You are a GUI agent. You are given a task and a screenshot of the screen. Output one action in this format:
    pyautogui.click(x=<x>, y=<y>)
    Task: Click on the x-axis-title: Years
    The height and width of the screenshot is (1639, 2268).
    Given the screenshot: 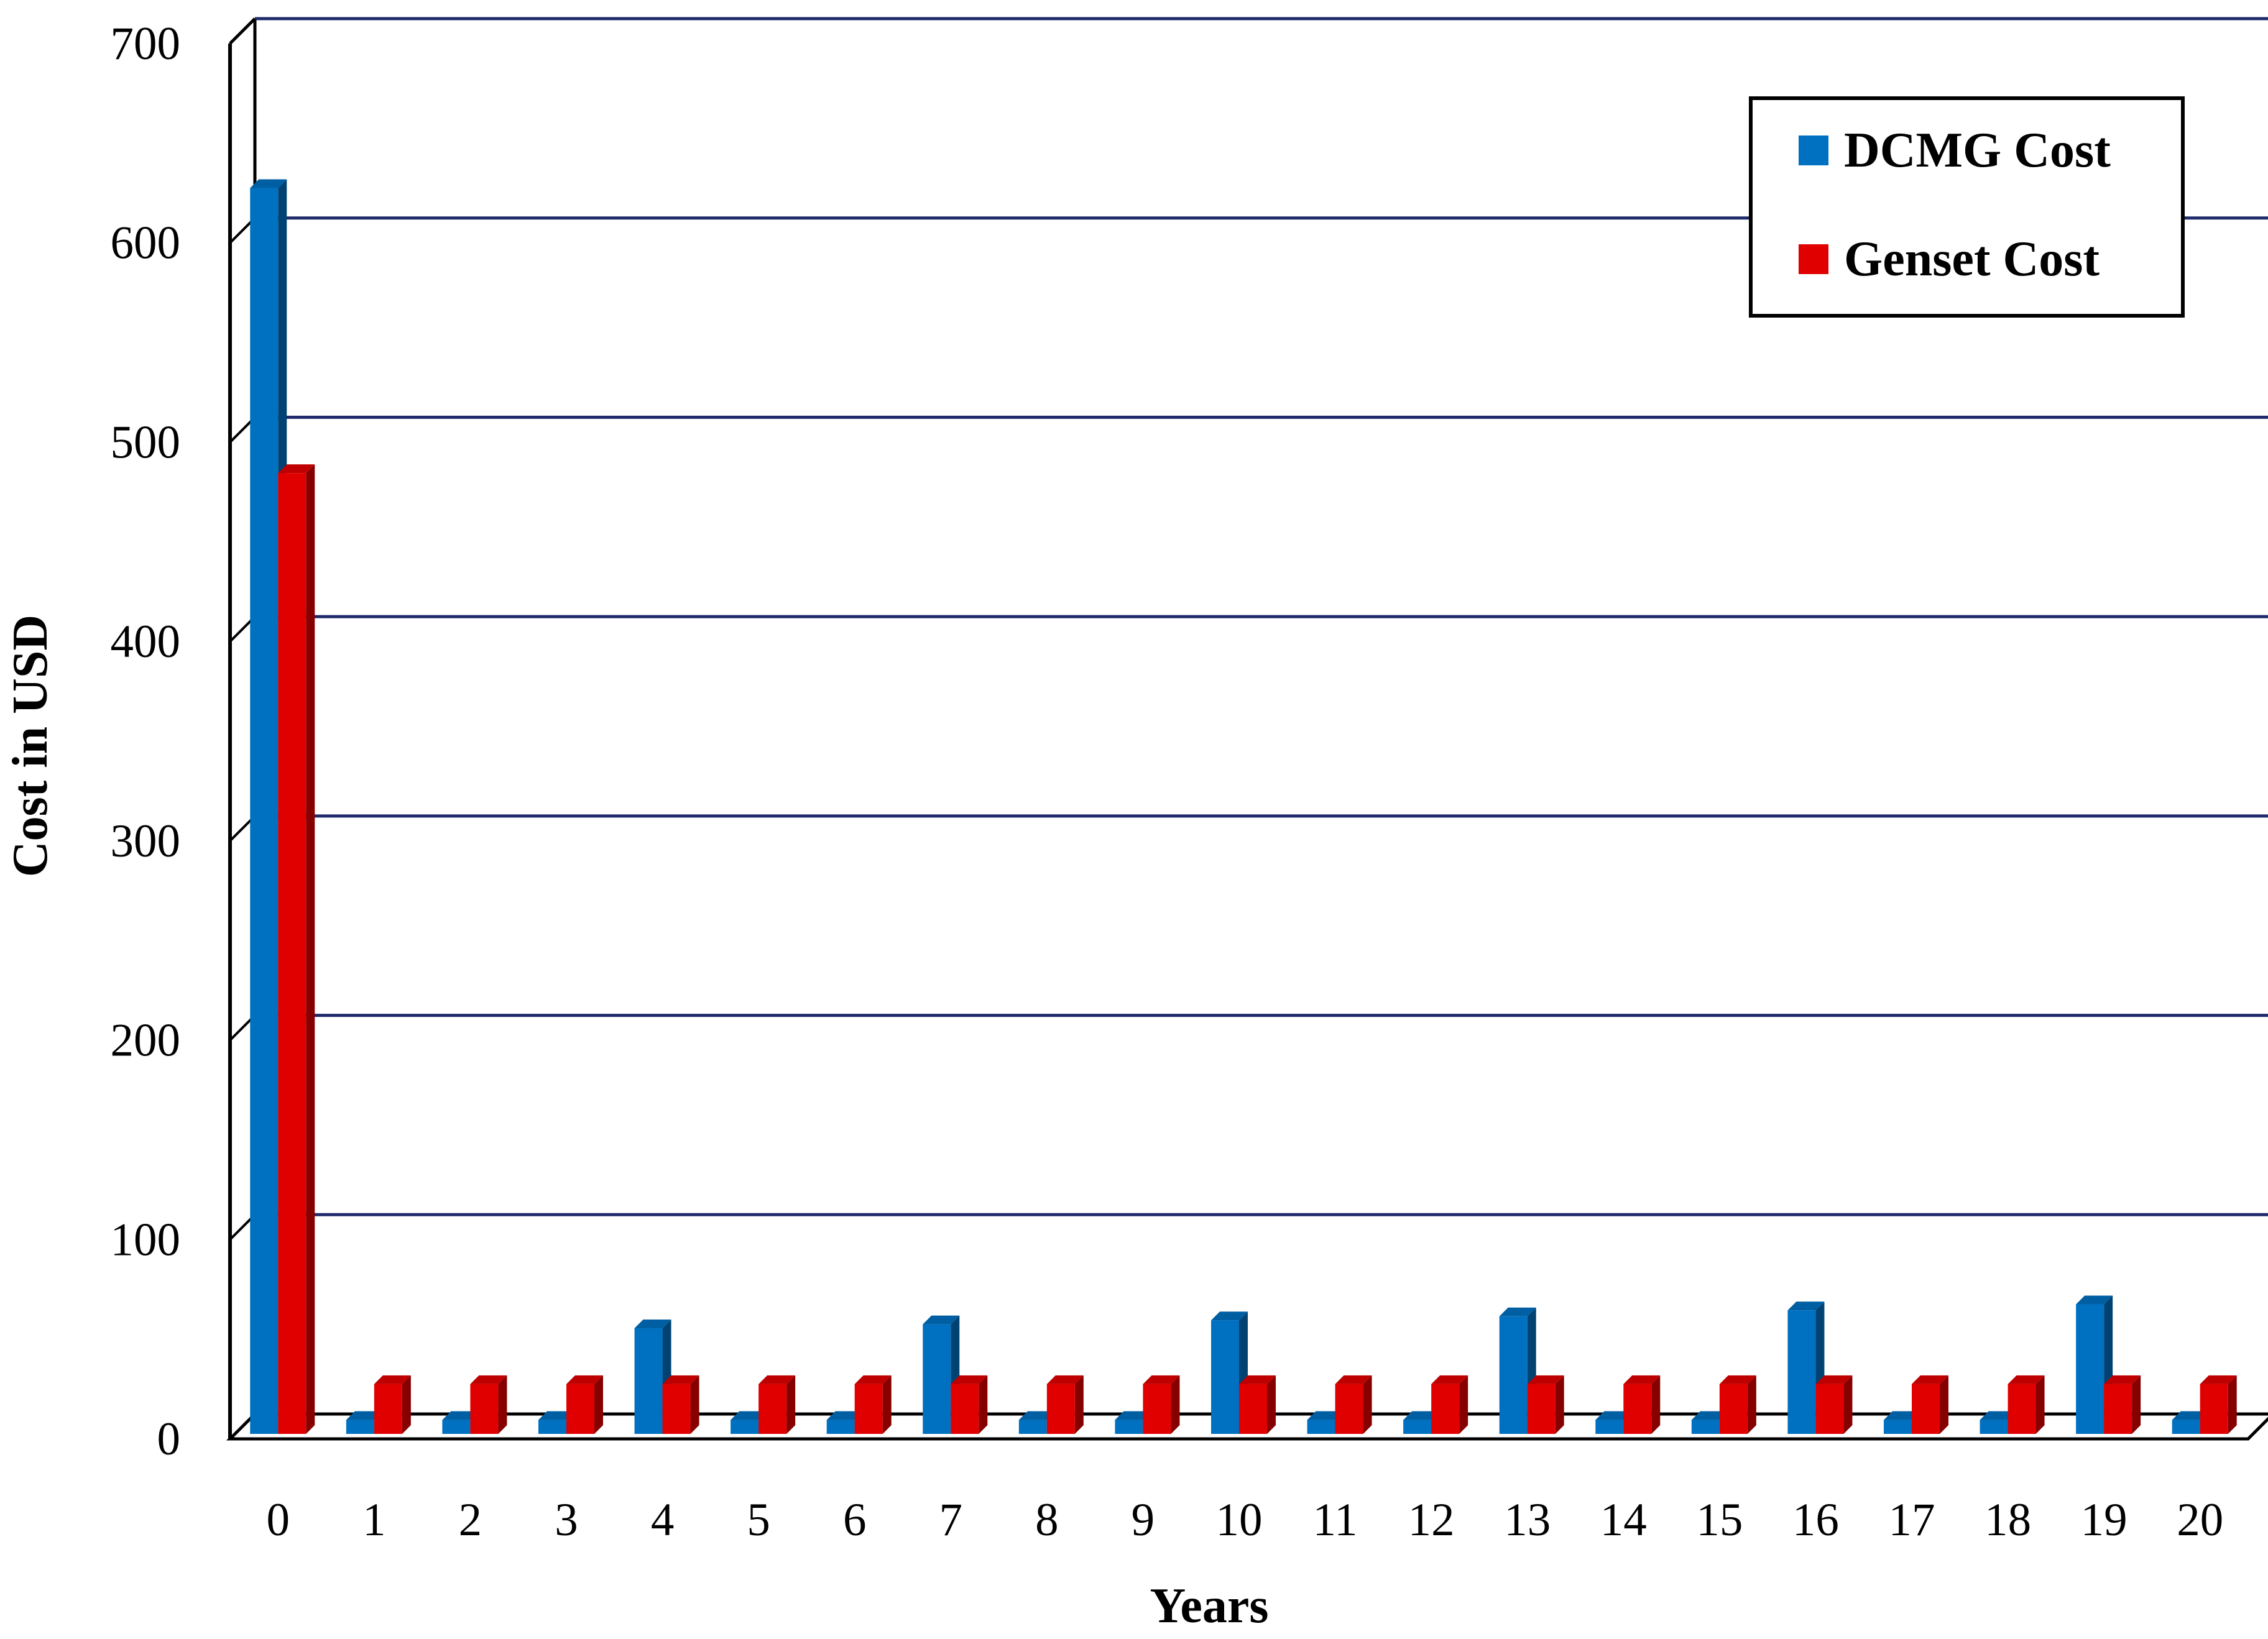 What is the action you would take?
    pyautogui.click(x=1209, y=1606)
    